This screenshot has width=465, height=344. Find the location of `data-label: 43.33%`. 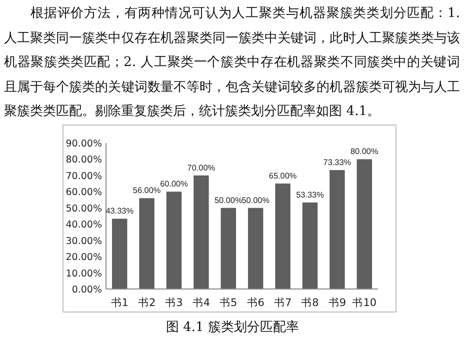

data-label: 43.33% is located at coordinates (120, 211).